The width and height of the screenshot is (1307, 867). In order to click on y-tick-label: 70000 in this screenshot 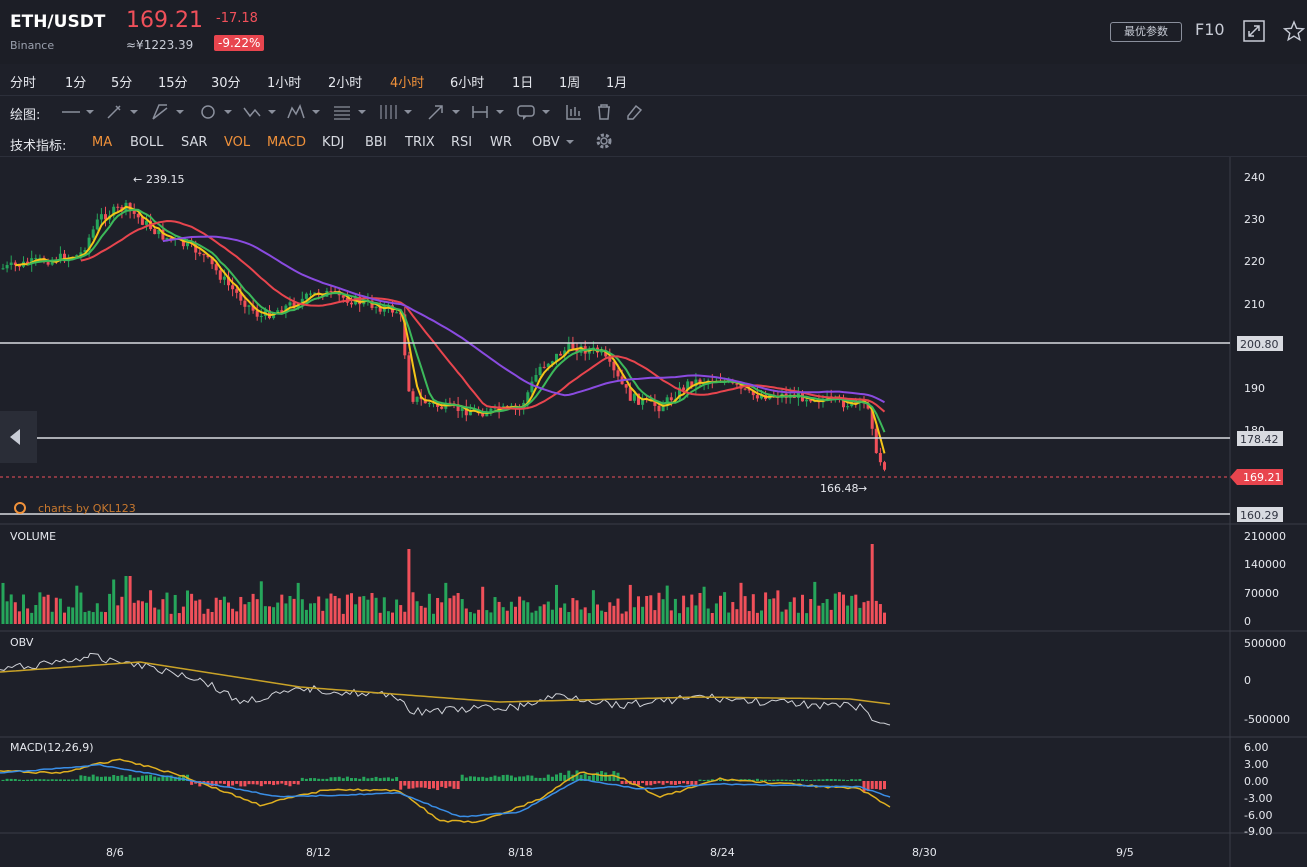, I will do `click(1261, 593)`.